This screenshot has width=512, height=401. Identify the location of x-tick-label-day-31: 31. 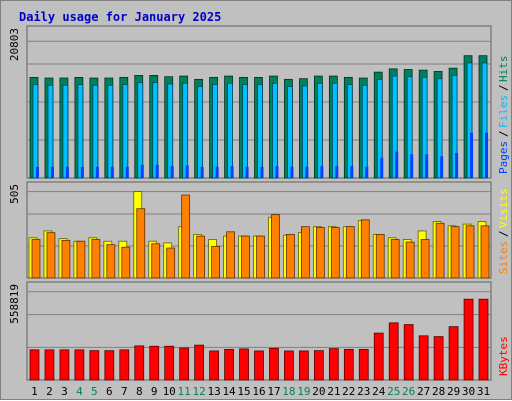
(483, 391).